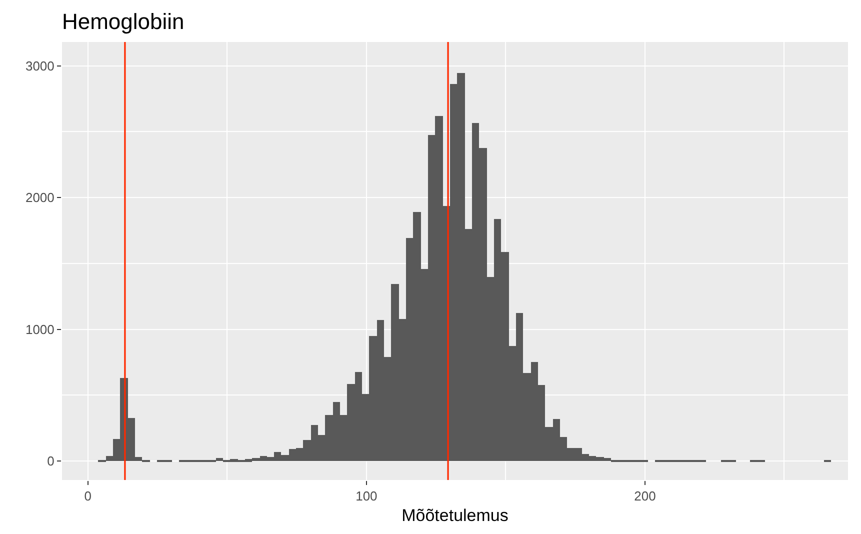 This screenshot has height=534, width=861. What do you see at coordinates (88, 496) in the screenshot?
I see `x-tick-label: 0` at bounding box center [88, 496].